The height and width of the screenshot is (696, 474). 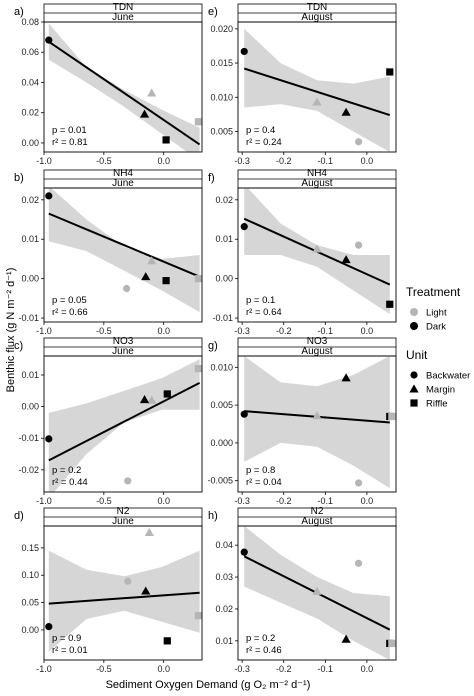 What do you see at coordinates (436, 313) in the screenshot?
I see `legend-treatment-label-light: Light` at bounding box center [436, 313].